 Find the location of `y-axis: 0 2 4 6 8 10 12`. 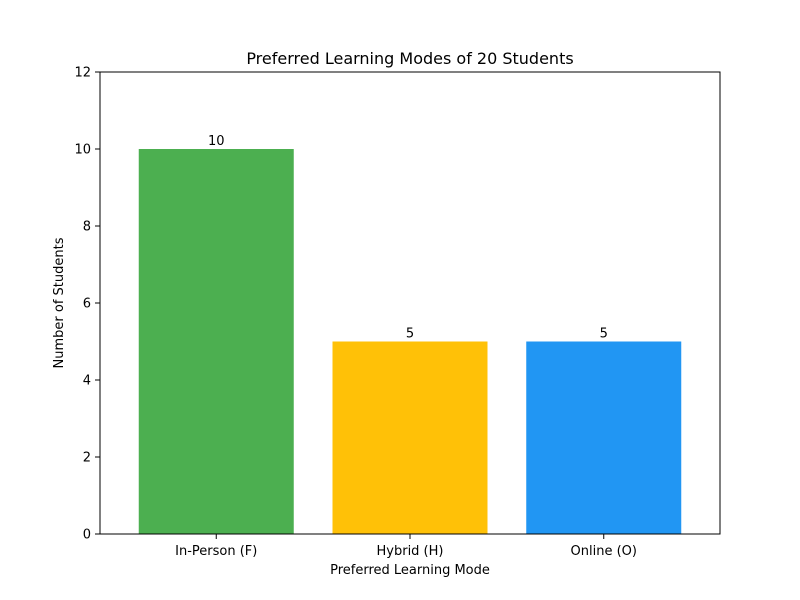

y-axis: 0 2 4 6 8 10 12 is located at coordinates (87, 304).